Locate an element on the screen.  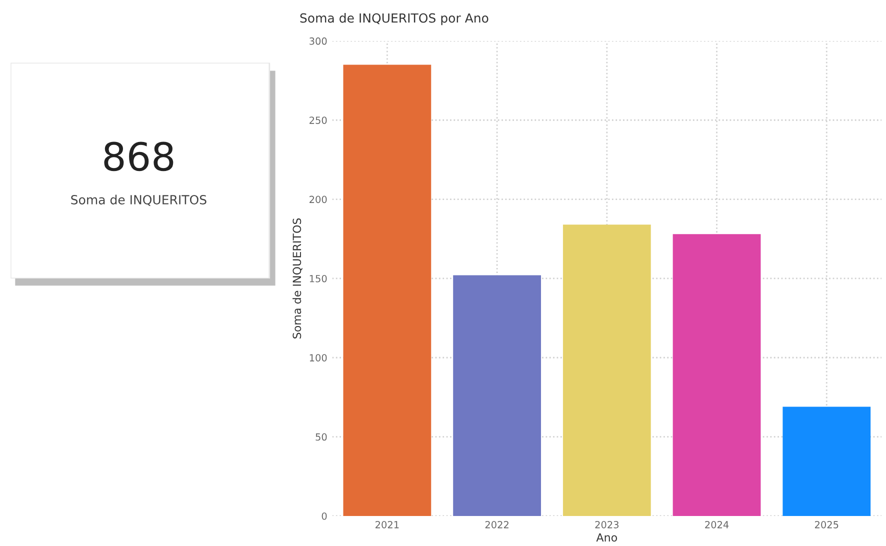
chart-title: Soma de INQUERITOS por Ano is located at coordinates (394, 19).